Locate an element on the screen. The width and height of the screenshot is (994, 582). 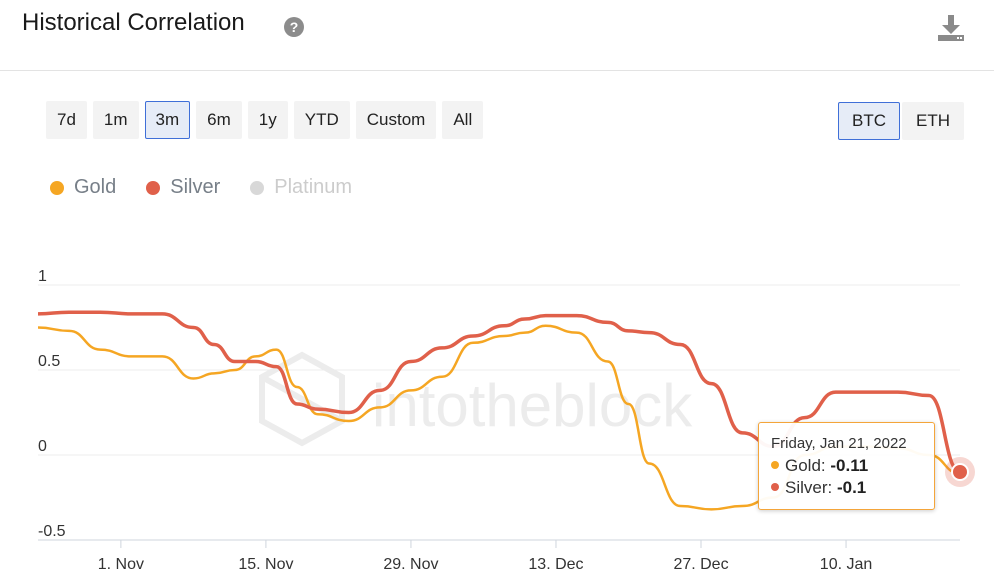
range-button-ytd: YTD is located at coordinates (321, 120).